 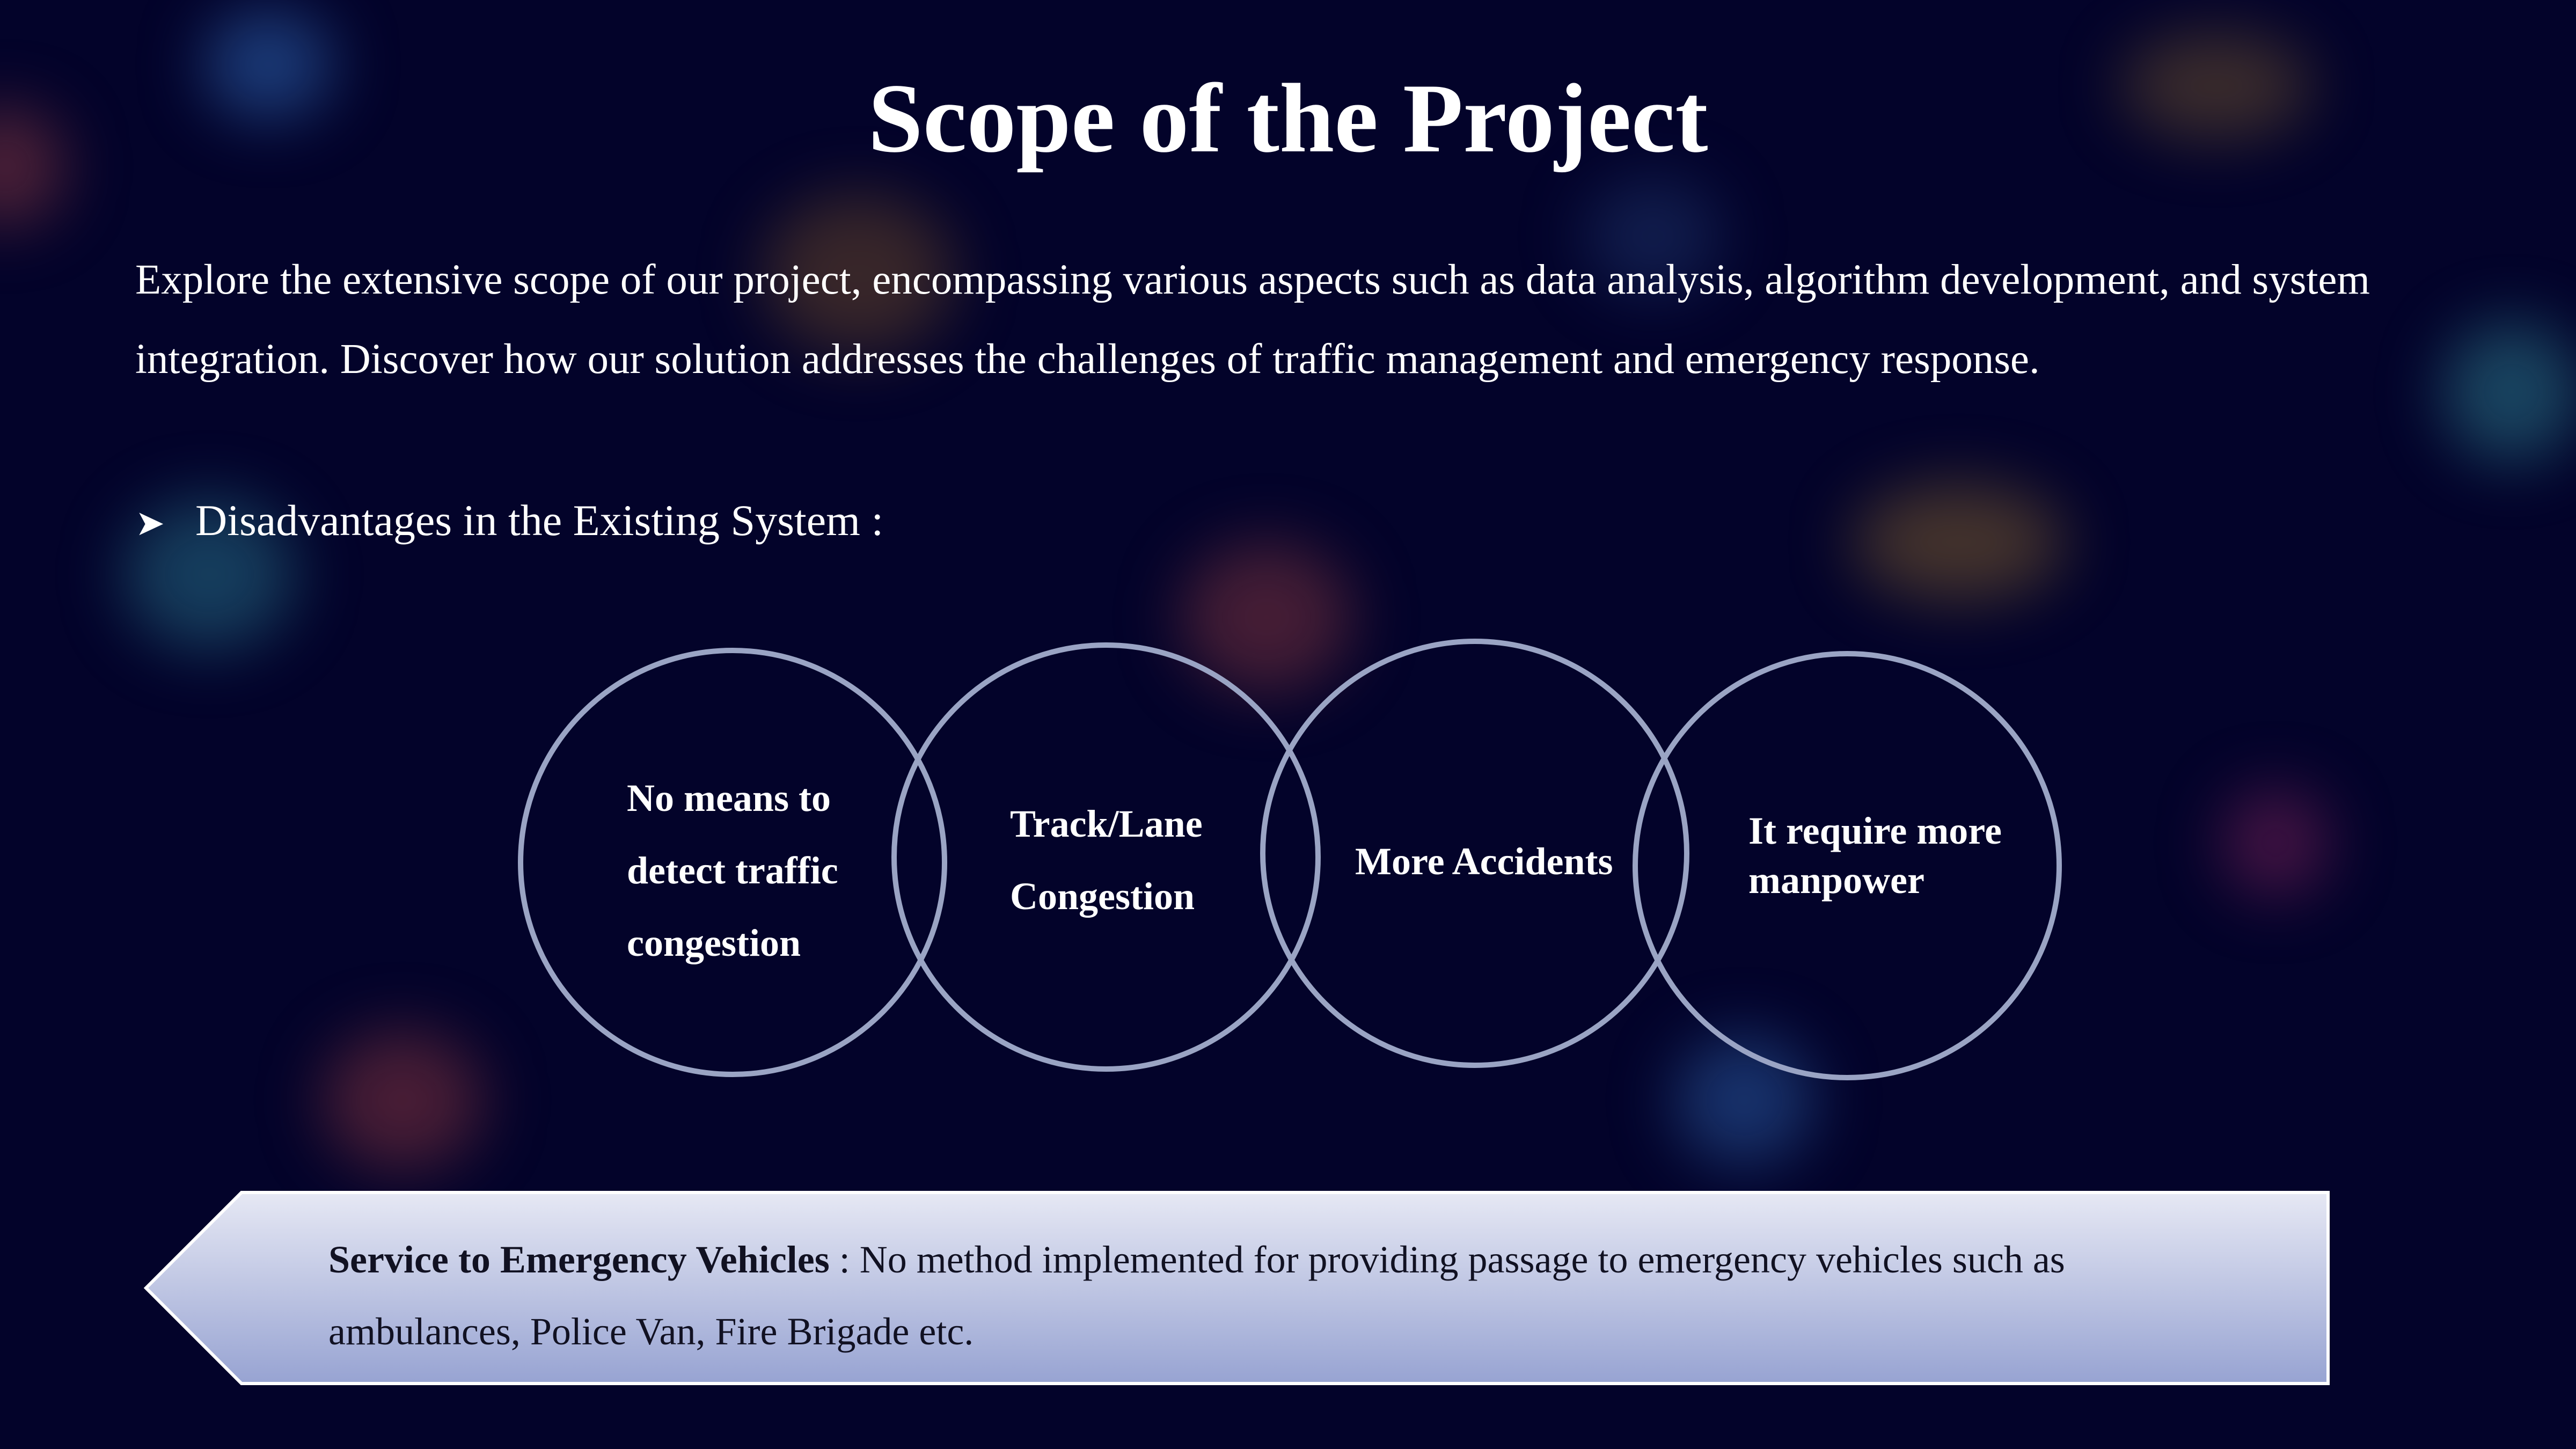 What do you see at coordinates (539, 520) in the screenshot?
I see `bullet-text: Disadvantages in the Existing System :` at bounding box center [539, 520].